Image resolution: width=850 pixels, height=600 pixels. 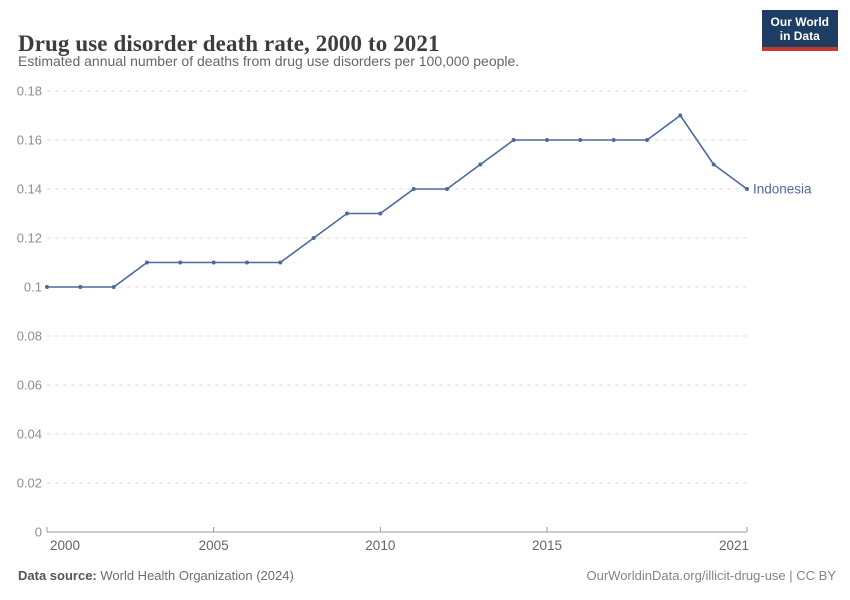 I want to click on y-tick-label: 0.1, so click(x=33, y=287).